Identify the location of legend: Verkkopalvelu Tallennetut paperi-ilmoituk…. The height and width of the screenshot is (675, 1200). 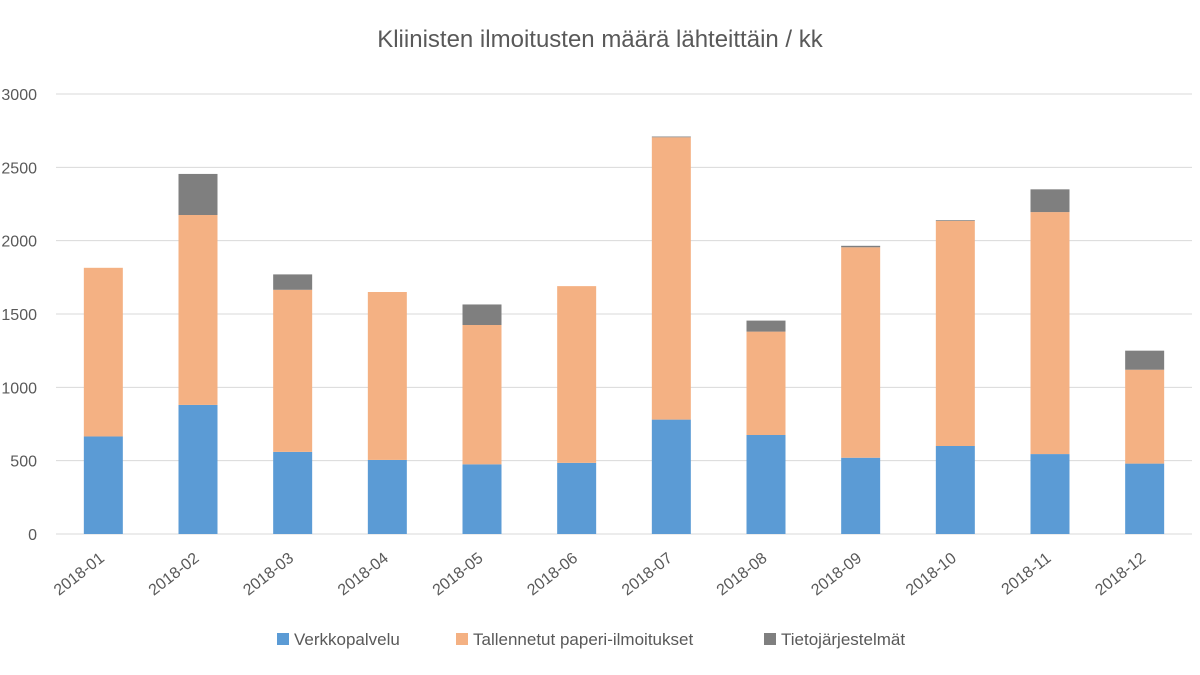
(591, 639).